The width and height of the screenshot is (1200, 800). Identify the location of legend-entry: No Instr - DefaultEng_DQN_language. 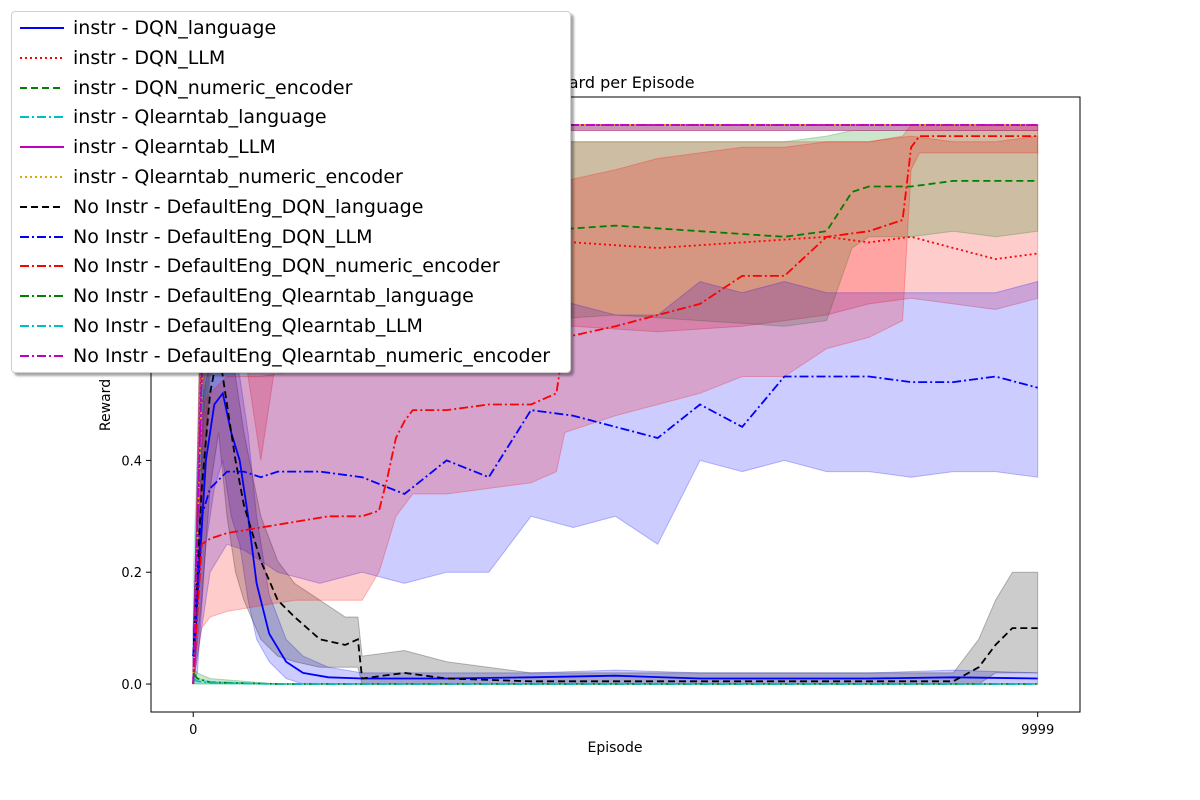
(291, 207).